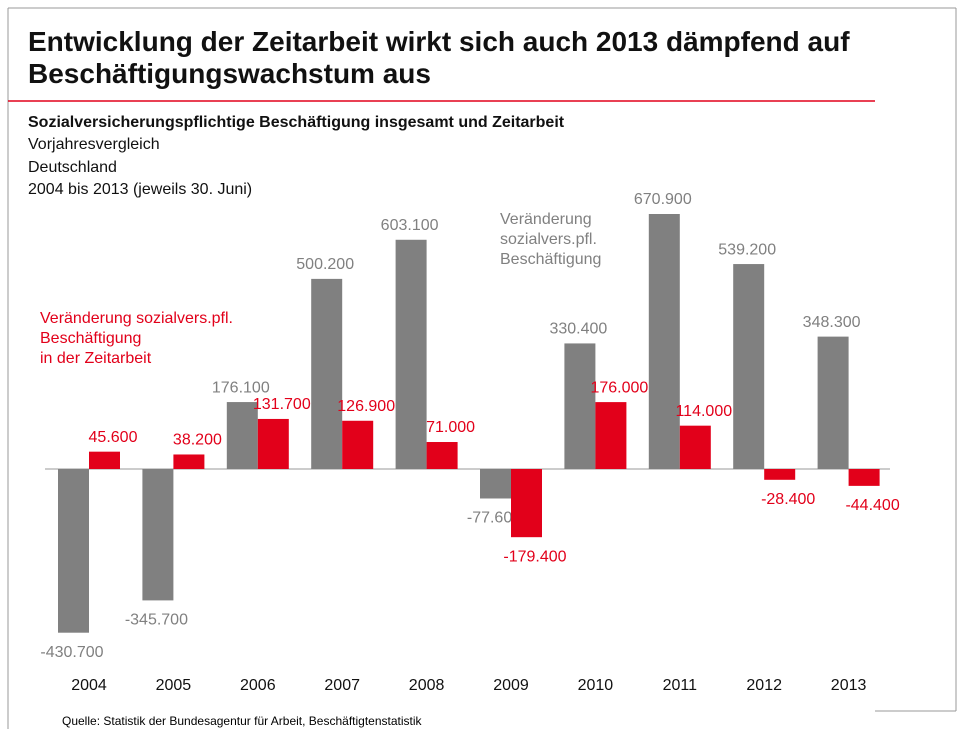 The image size is (965, 729). What do you see at coordinates (72, 167) in the screenshot?
I see `subtitle: Deutschland` at bounding box center [72, 167].